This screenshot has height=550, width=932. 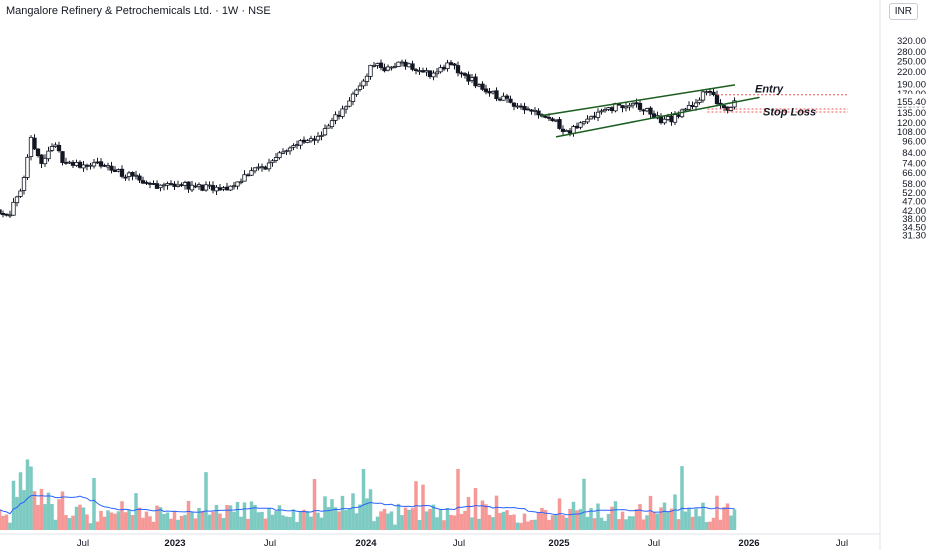 What do you see at coordinates (911, 72) in the screenshot?
I see `price-tick-label: 220.00` at bounding box center [911, 72].